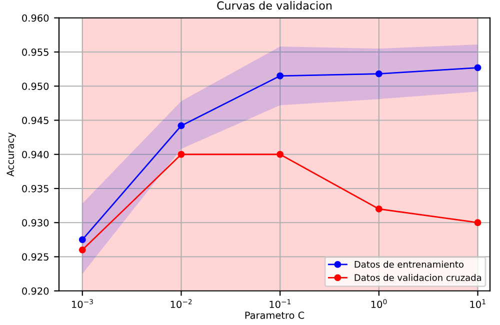 This screenshot has height=325, width=500. Describe the element at coordinates (274, 315) in the screenshot. I see `x-axis-title: Parametro C` at that location.